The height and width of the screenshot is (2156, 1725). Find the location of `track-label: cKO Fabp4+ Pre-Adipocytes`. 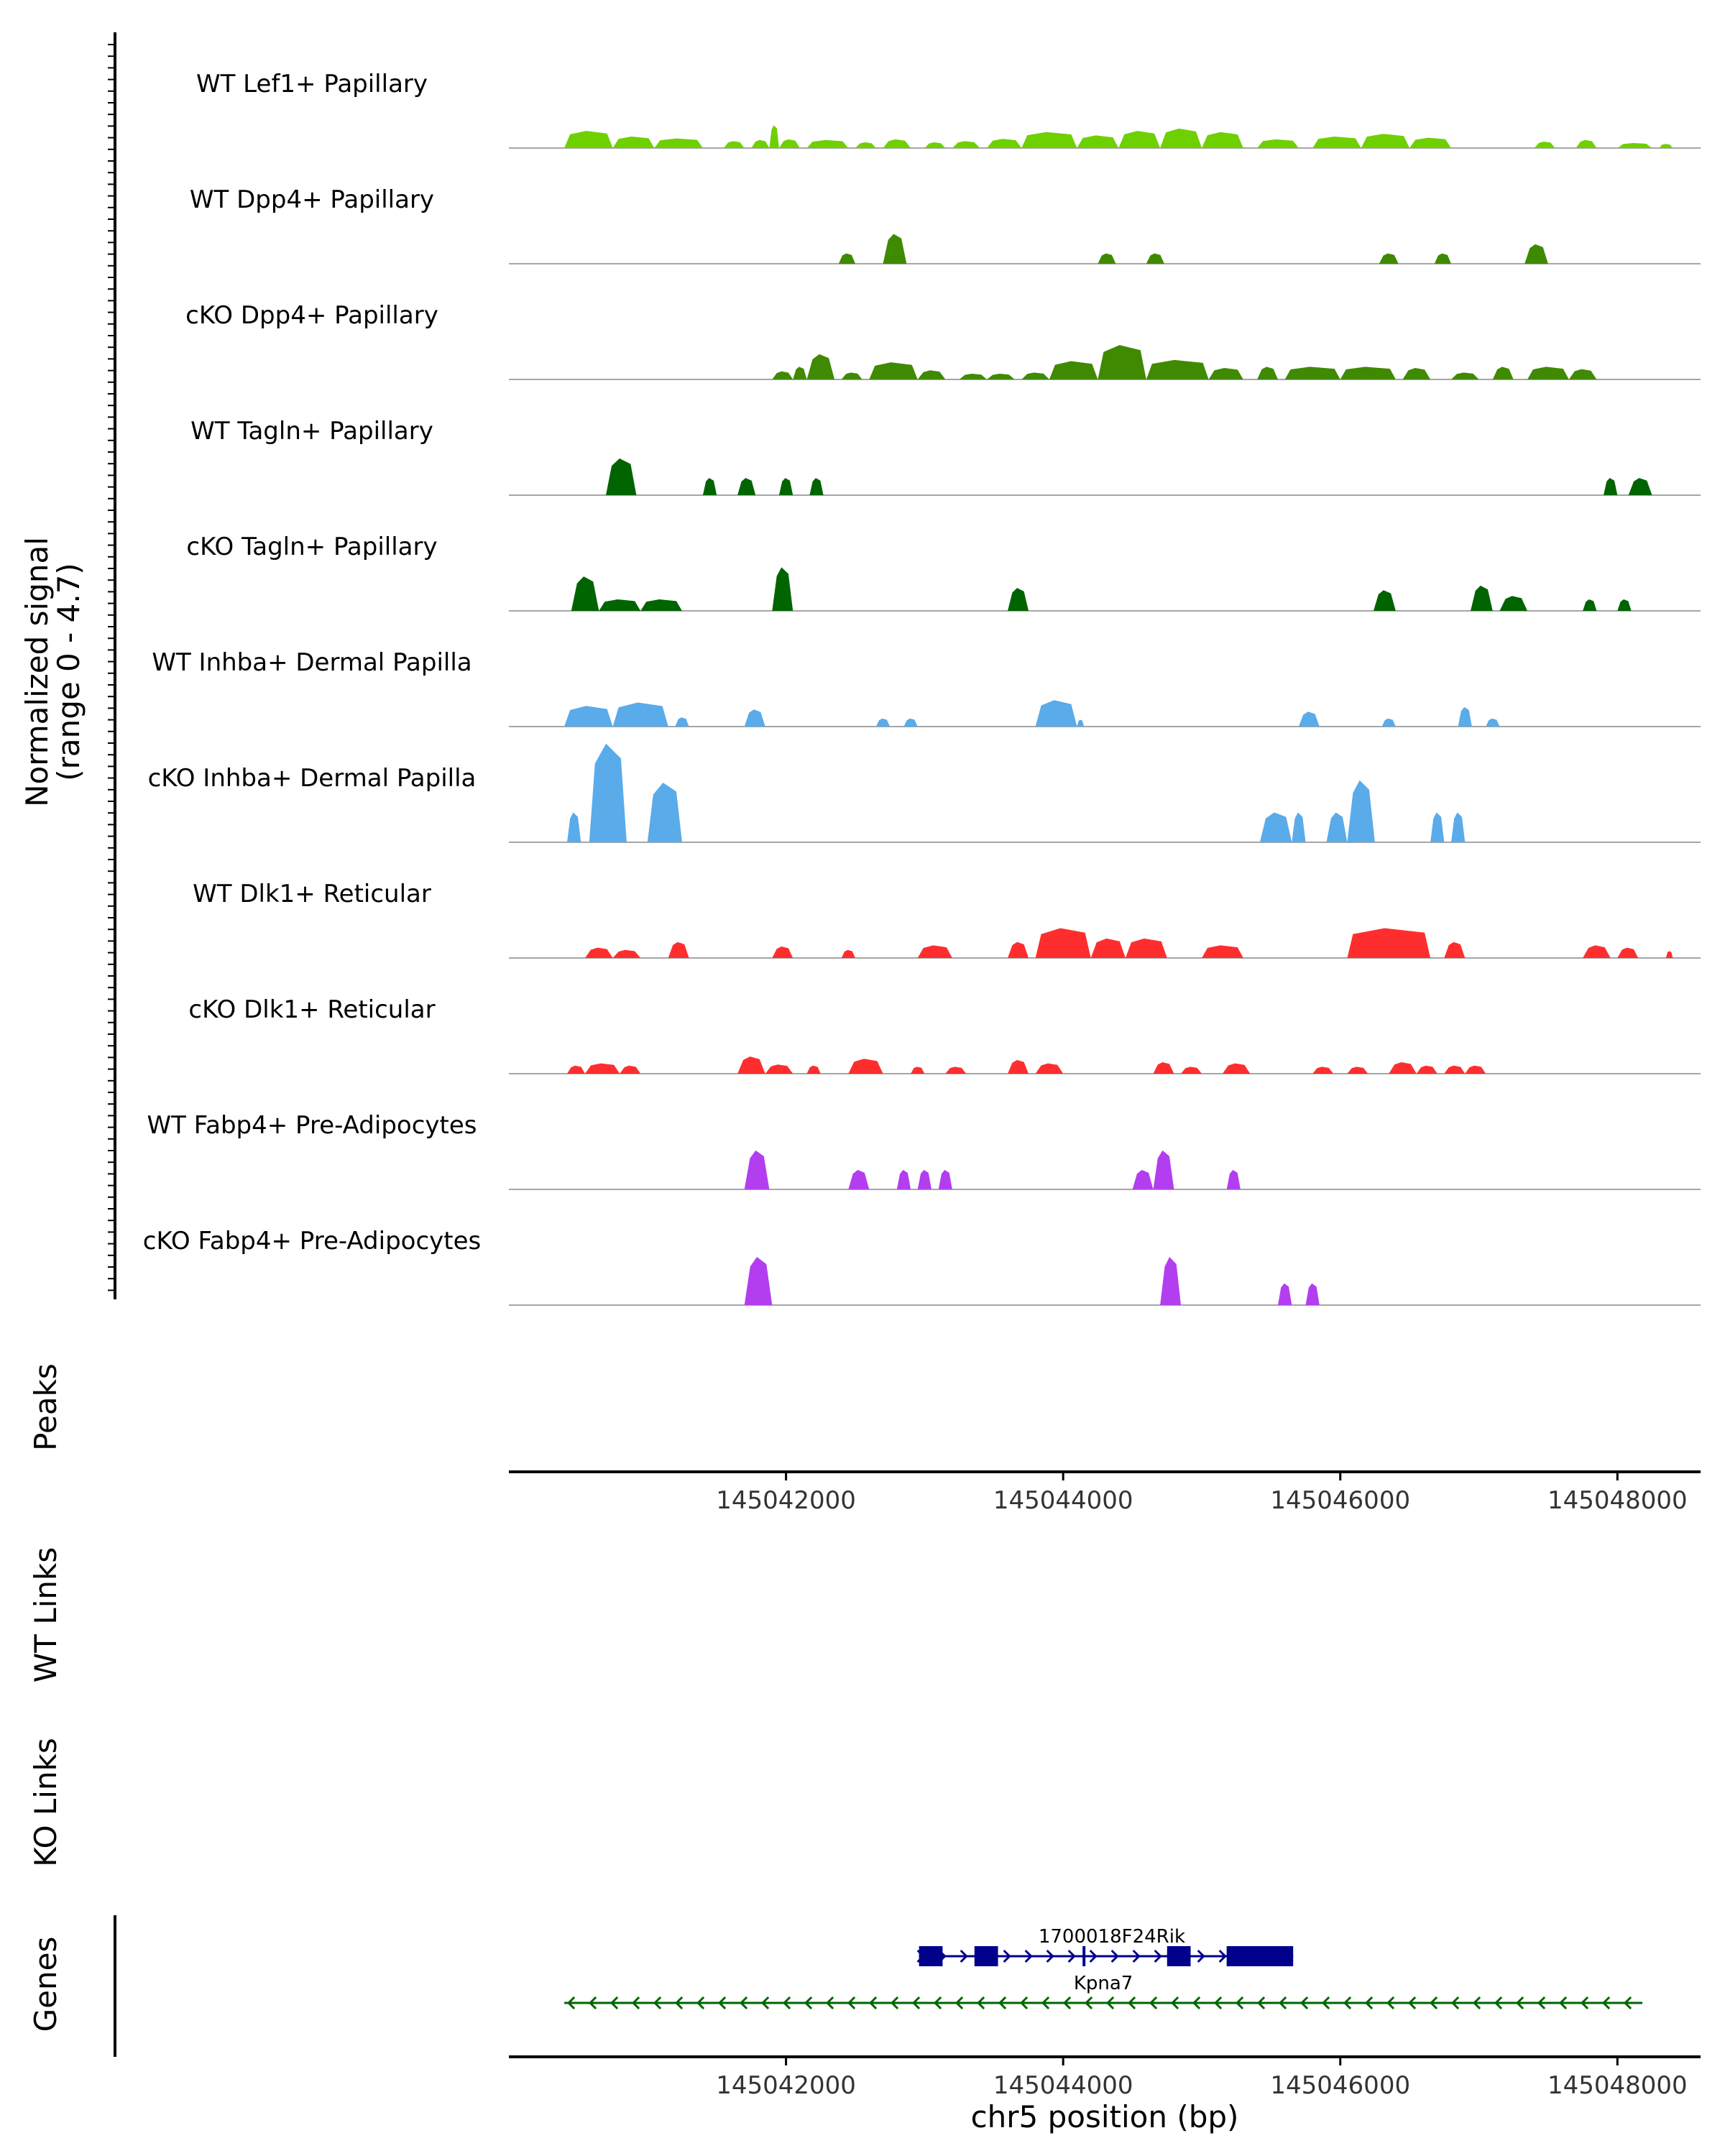

track-label: cKO Fabp4+ Pre-Adipocytes is located at coordinates (312, 1241).